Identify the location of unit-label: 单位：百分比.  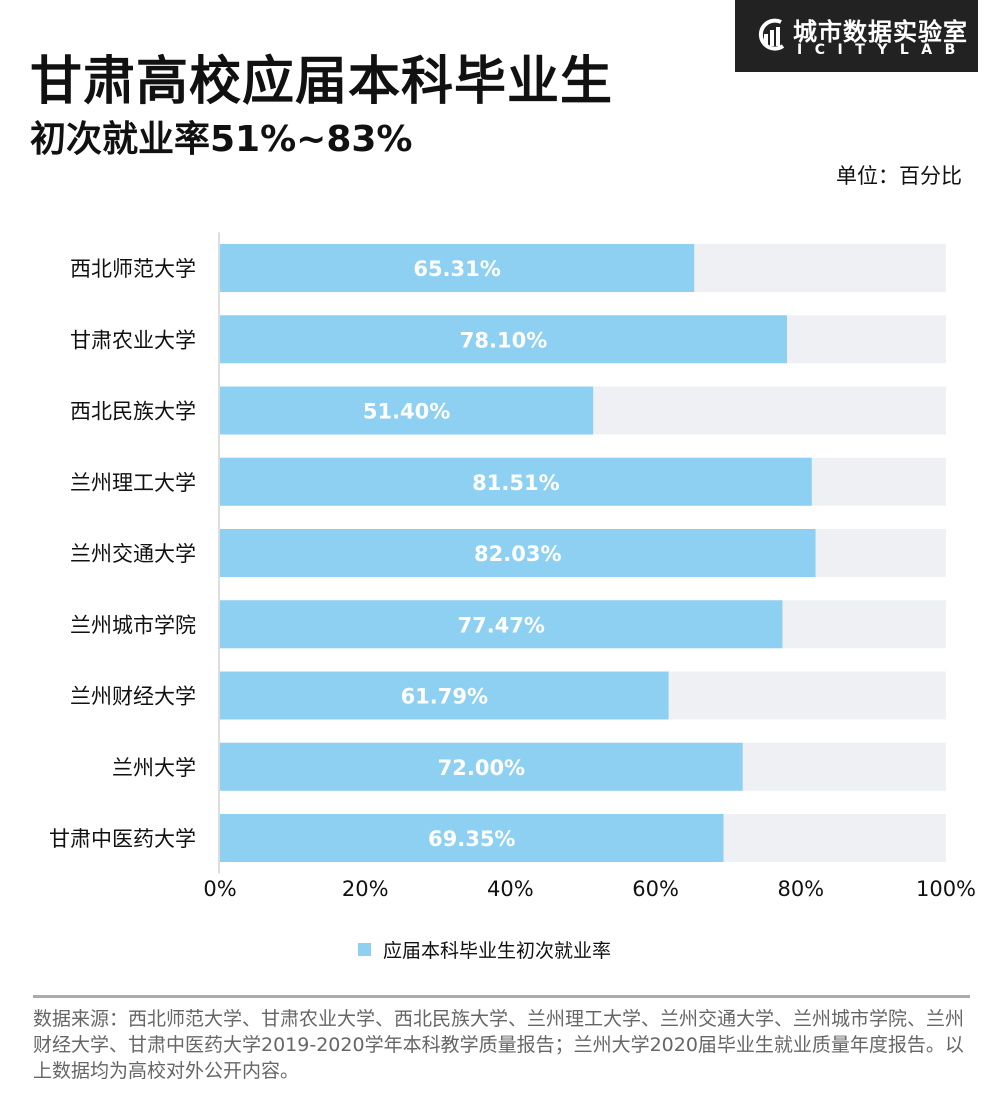
(899, 176).